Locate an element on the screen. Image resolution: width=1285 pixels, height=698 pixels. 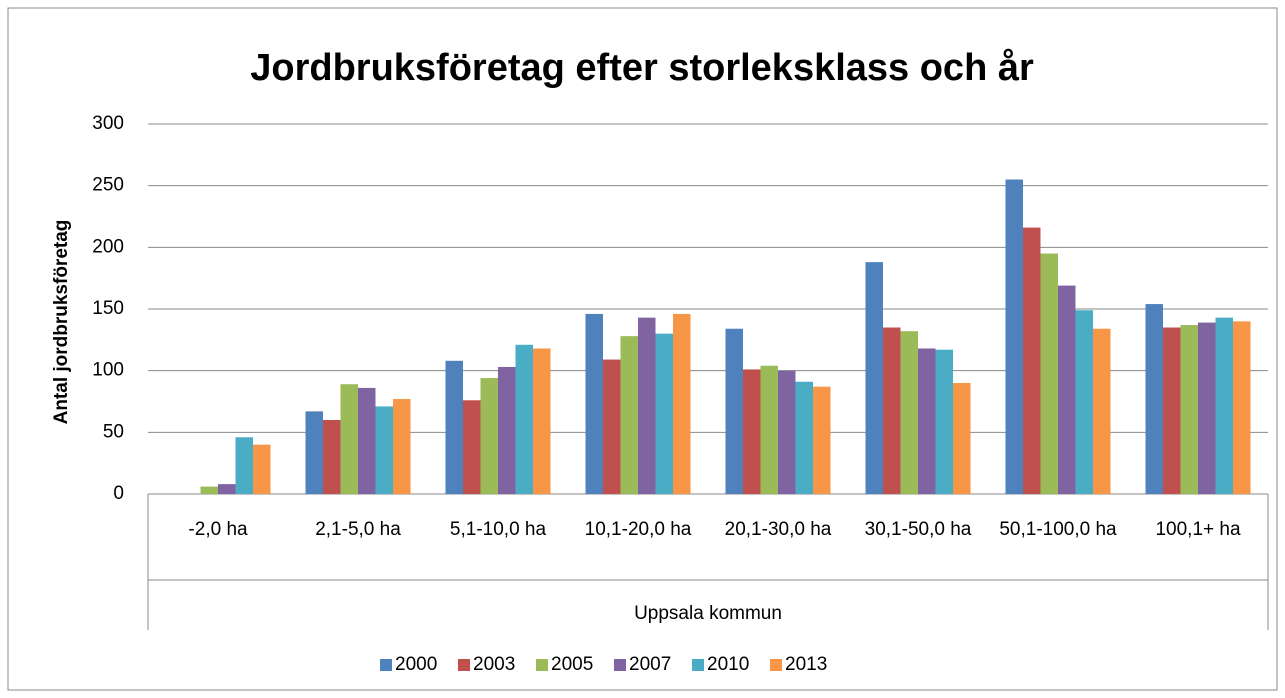
x-tick-label: 10,1-20,0 ha is located at coordinates (638, 529).